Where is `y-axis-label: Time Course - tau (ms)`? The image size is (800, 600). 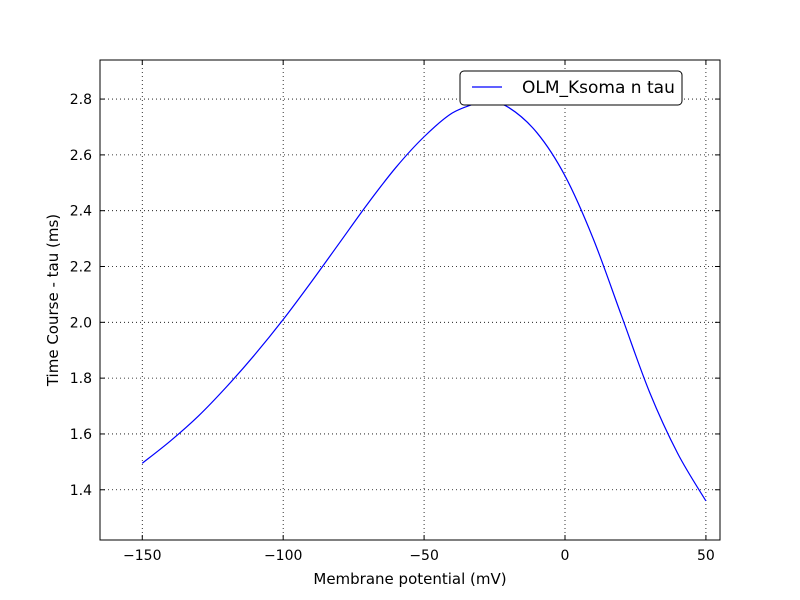
y-axis-label: Time Course - tau (ms) is located at coordinates (53, 300).